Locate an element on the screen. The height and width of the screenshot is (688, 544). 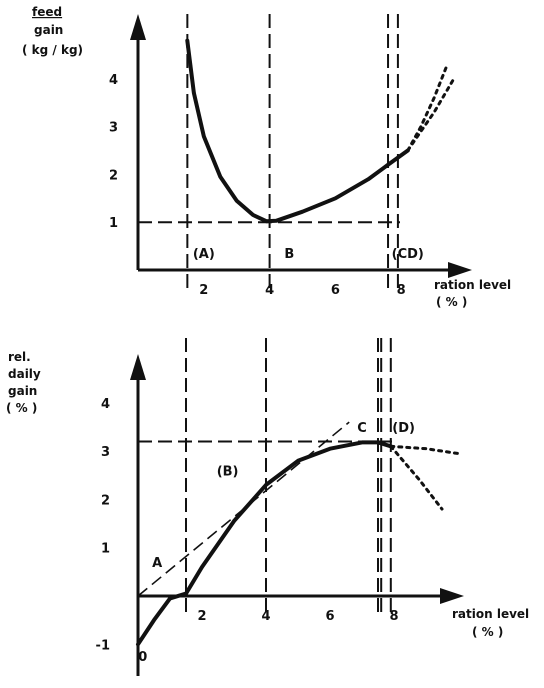
y-axis-label-line-2: daily is located at coordinates (24, 374).